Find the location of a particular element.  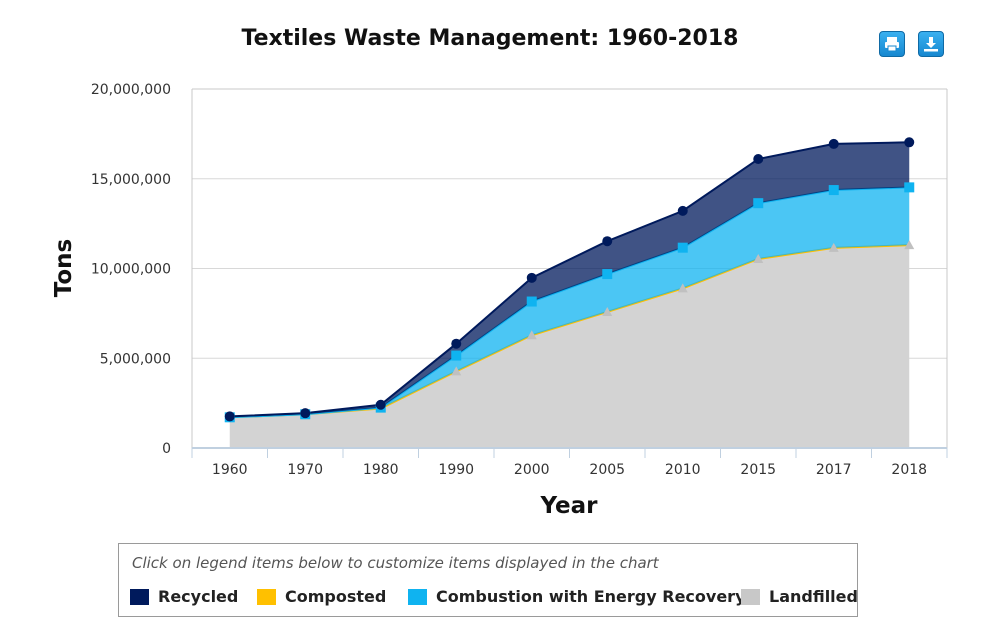

print-icon is located at coordinates (892, 44).